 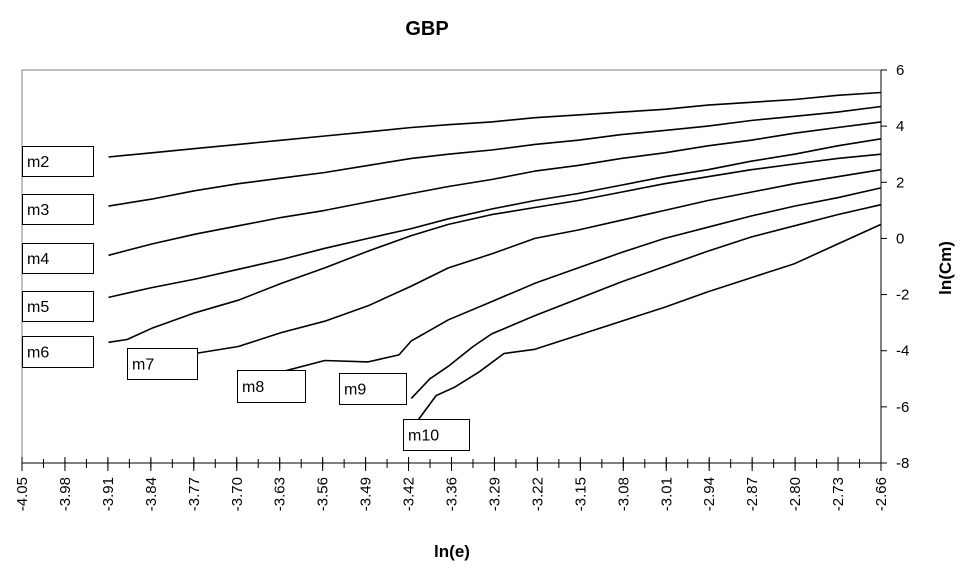 What do you see at coordinates (900, 70) in the screenshot?
I see `y-tick-label: 6` at bounding box center [900, 70].